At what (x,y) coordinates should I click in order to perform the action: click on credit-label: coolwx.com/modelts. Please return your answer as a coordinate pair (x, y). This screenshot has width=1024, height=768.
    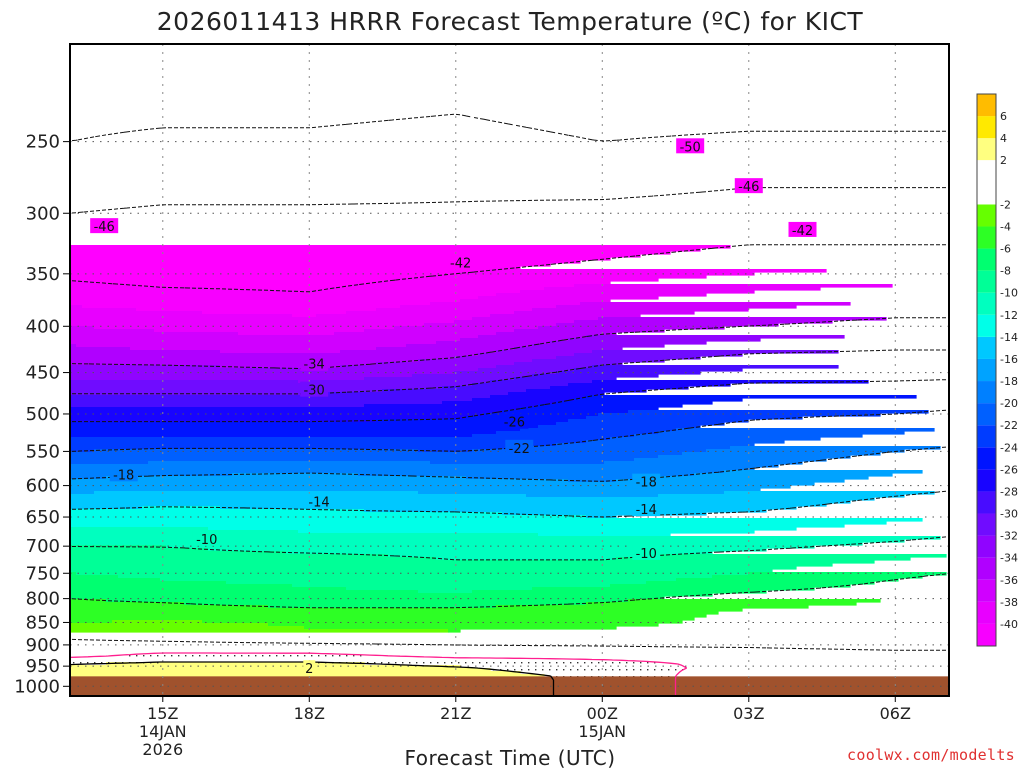
    Looking at the image, I should click on (931, 755).